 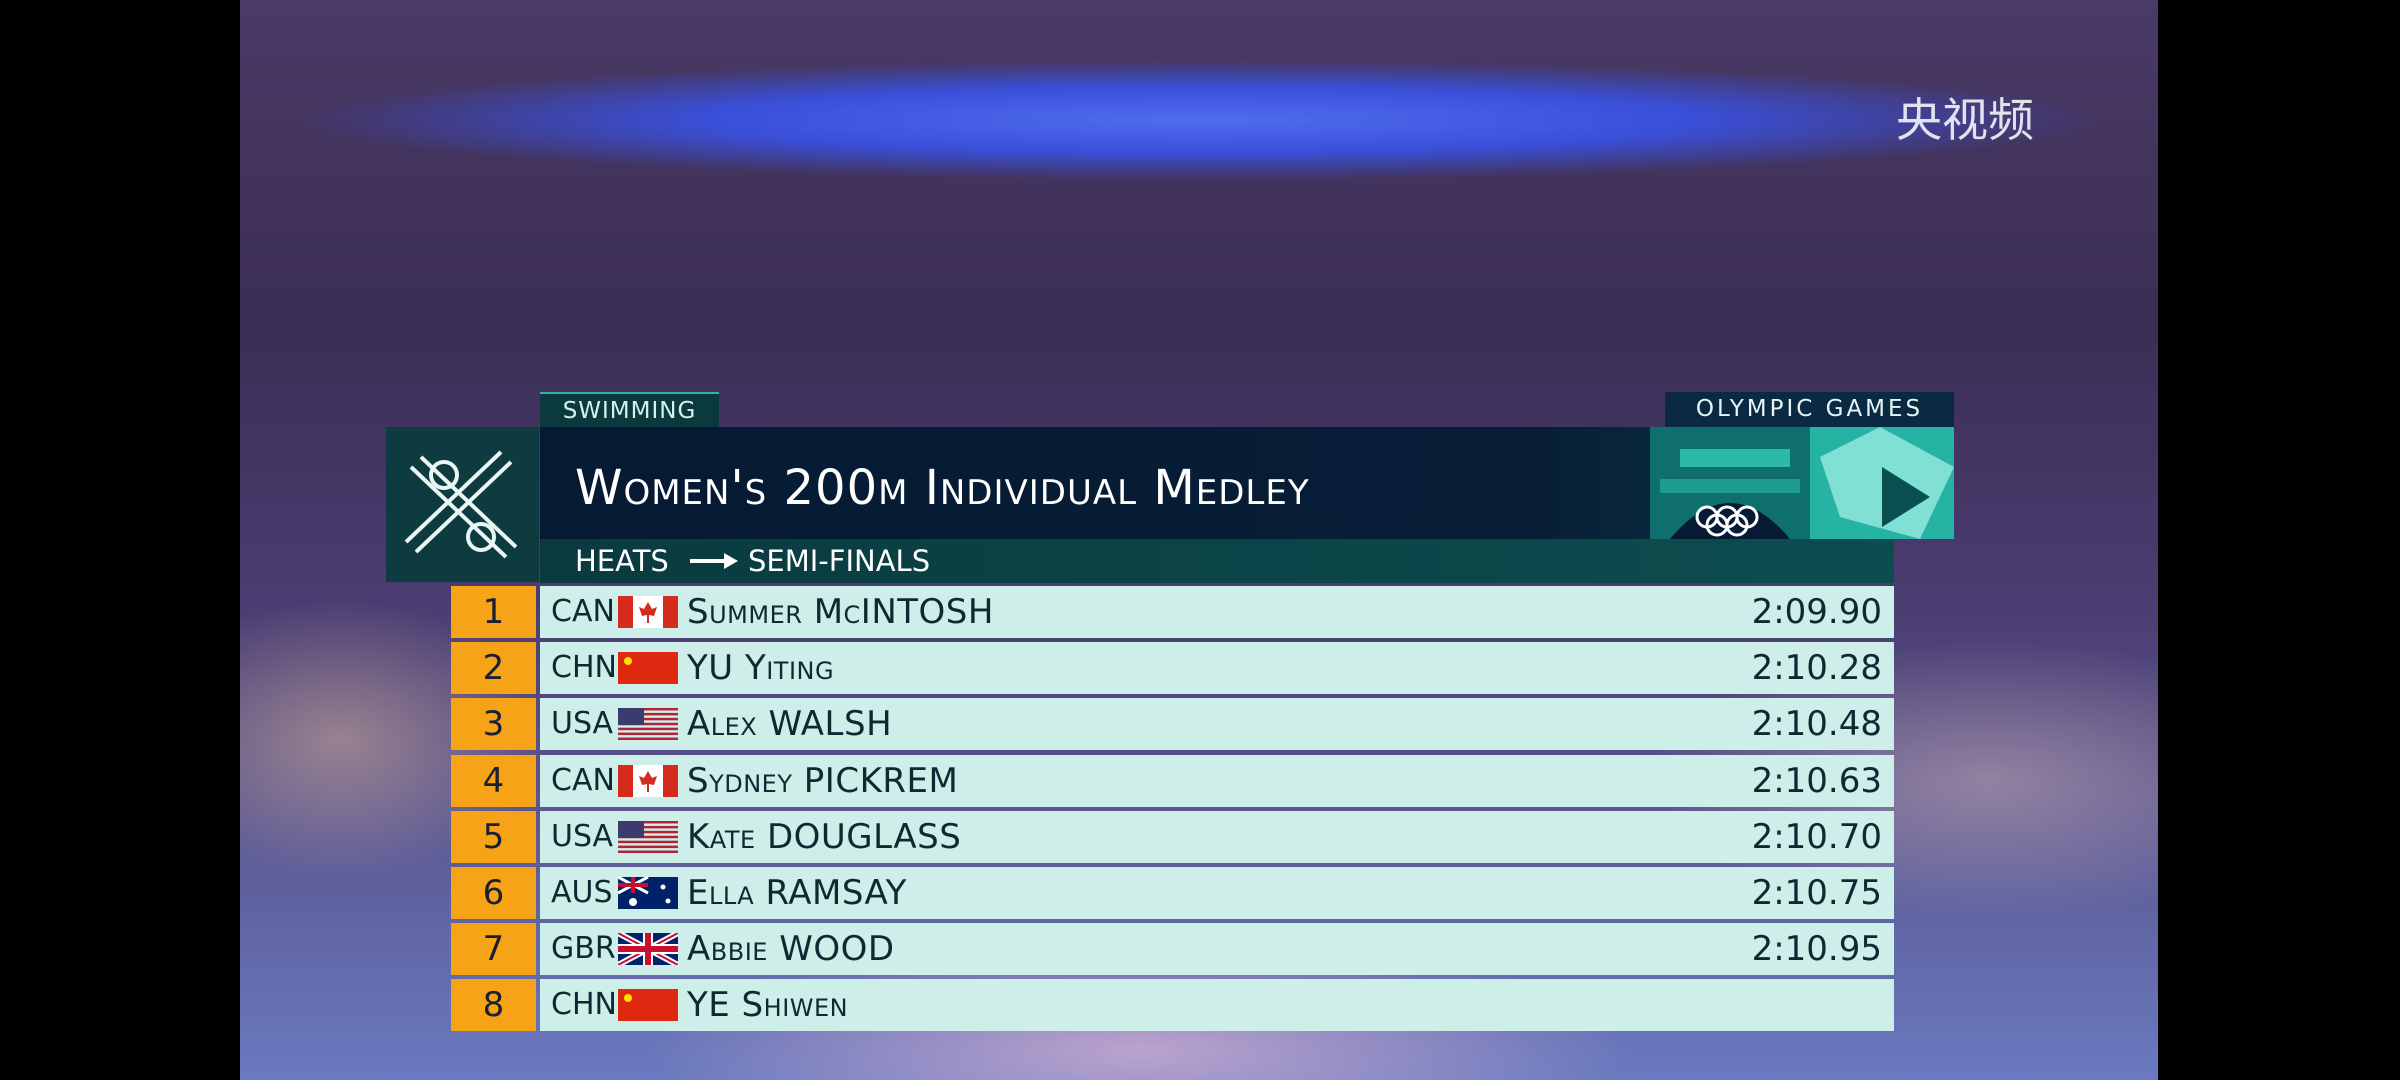 I want to click on rank-box: 7, so click(x=493, y=949).